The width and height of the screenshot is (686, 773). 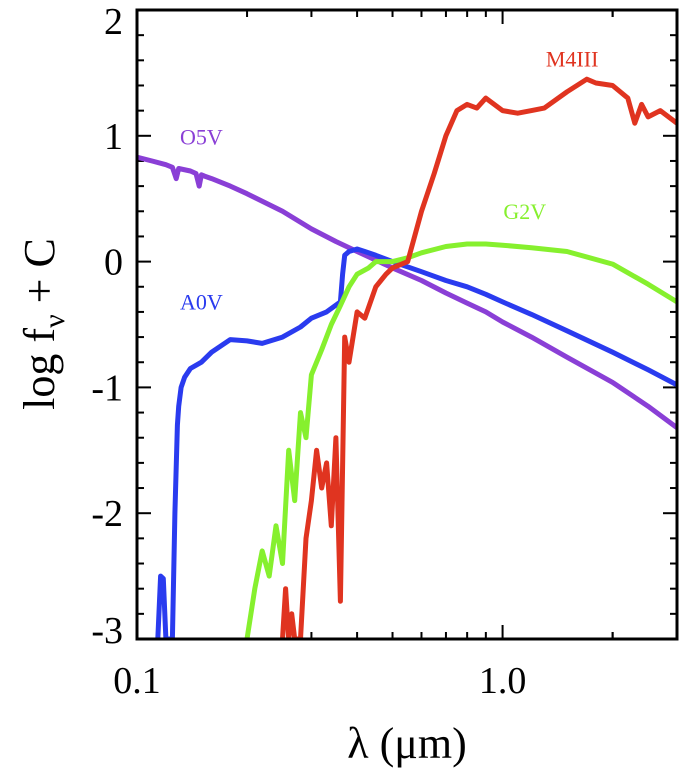 I want to click on y-tick-label: -2, so click(x=107, y=514).